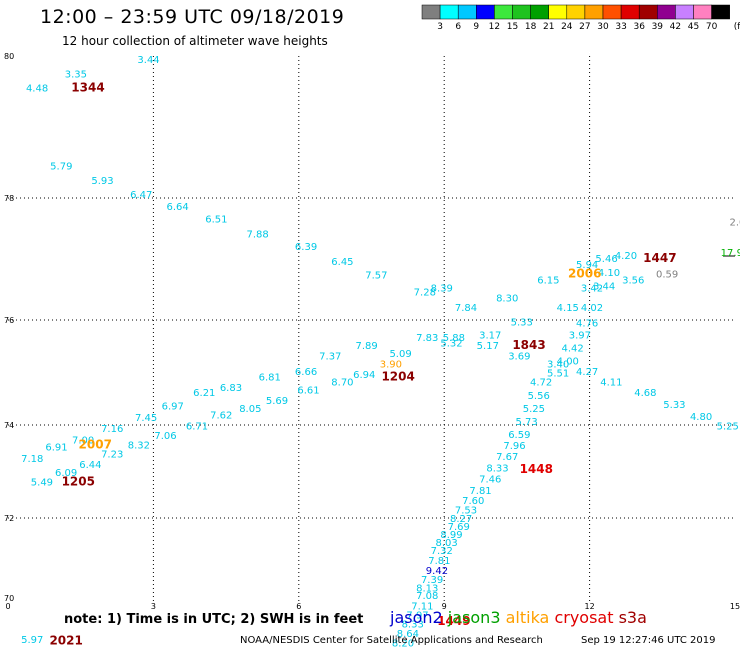  What do you see at coordinates (558, 364) in the screenshot?
I see `wave-height-label: 3.40` at bounding box center [558, 364].